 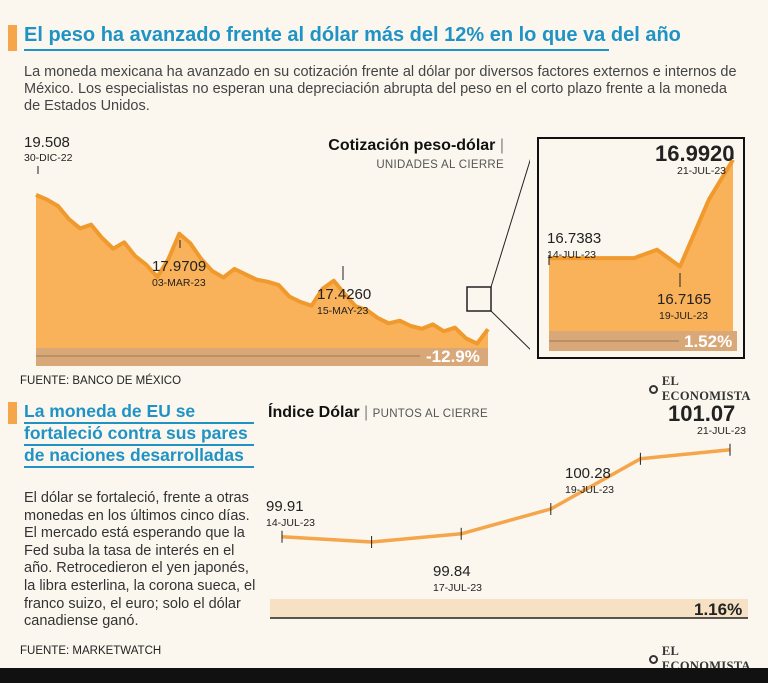 I want to click on chart2-annotation-date: 21-JUL-23, so click(x=722, y=431).